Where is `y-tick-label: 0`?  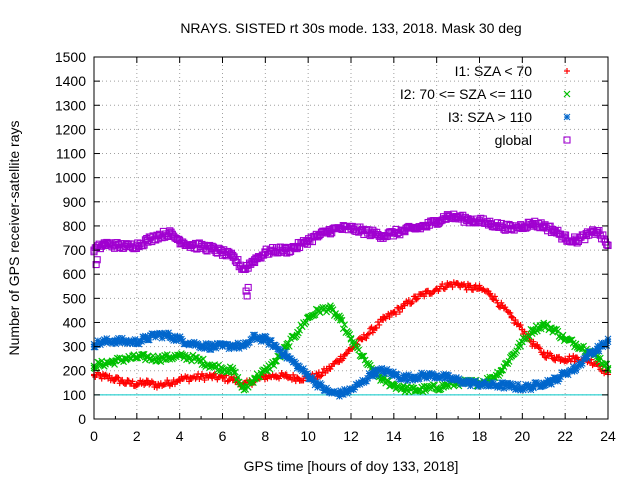 y-tick-label: 0 is located at coordinates (82, 419).